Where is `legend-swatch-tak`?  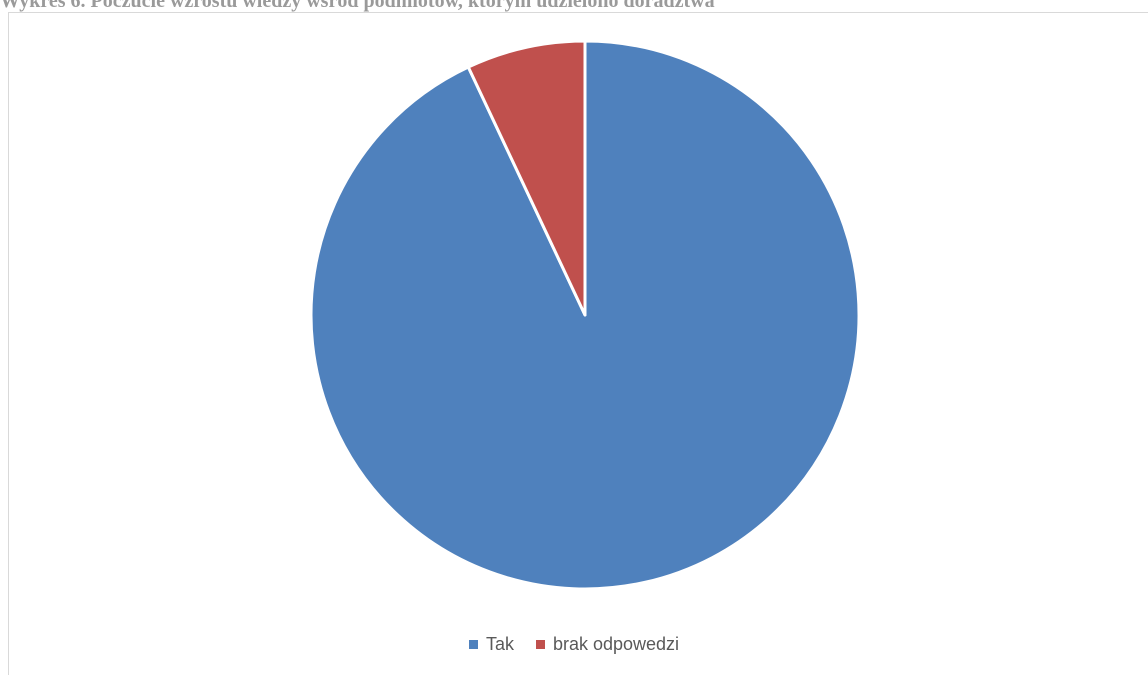 legend-swatch-tak is located at coordinates (473, 644).